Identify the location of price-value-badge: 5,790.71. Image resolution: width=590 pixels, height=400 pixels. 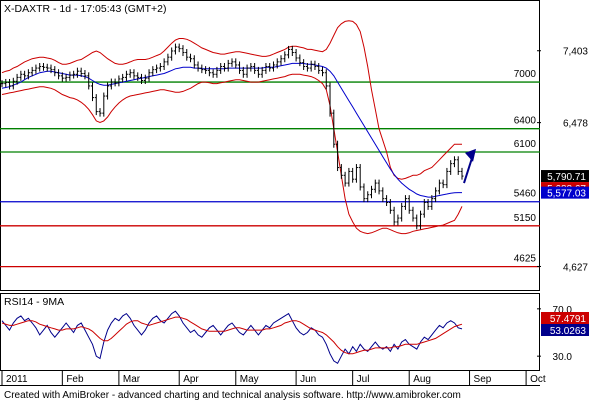
(565, 176).